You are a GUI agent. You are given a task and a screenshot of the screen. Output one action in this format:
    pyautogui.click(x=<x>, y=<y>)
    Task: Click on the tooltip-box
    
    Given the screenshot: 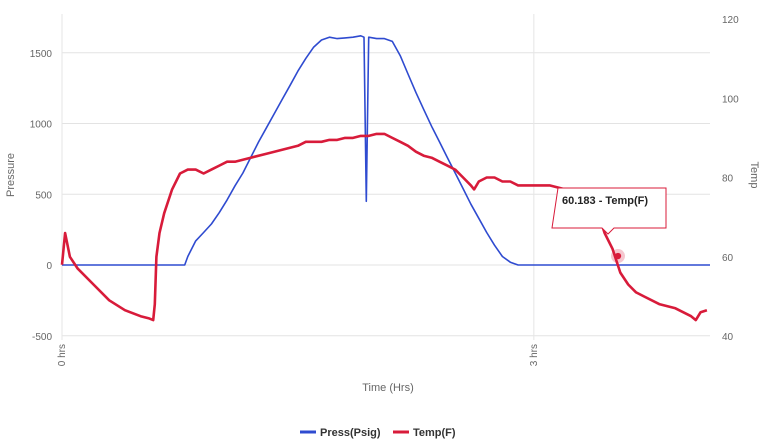 What is the action you would take?
    pyautogui.click(x=609, y=211)
    